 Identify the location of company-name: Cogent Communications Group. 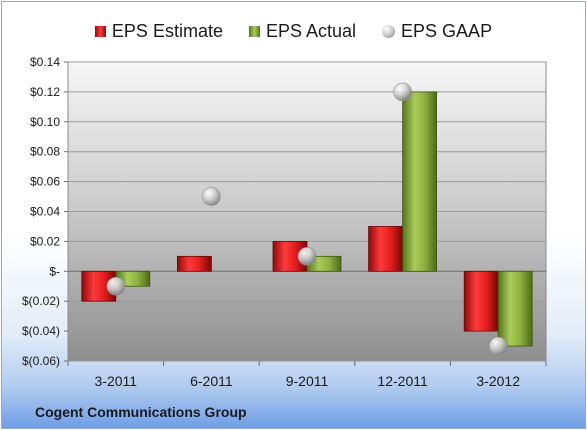
(141, 412).